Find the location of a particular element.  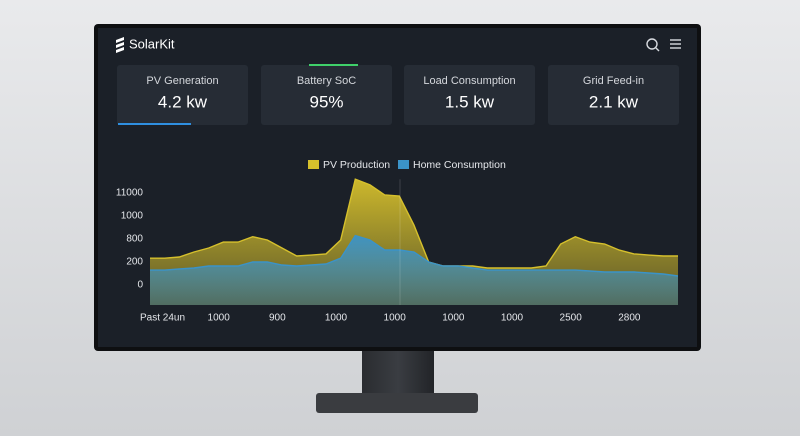

brand: SolarKit is located at coordinates (152, 43).